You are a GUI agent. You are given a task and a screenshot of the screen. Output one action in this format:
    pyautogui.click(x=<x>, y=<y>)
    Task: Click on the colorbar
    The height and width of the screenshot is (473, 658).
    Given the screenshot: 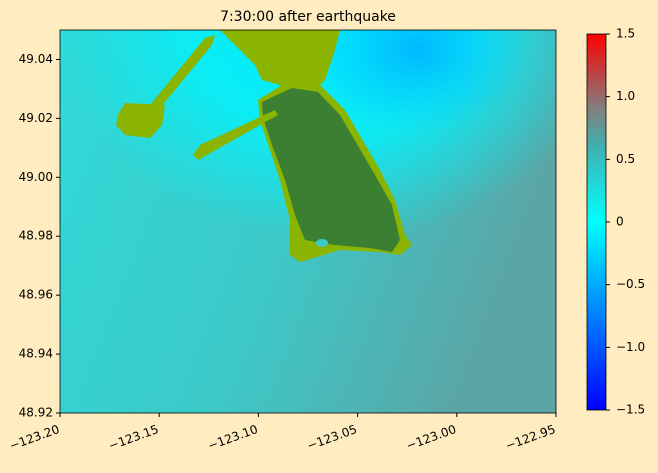 What is the action you would take?
    pyautogui.click(x=596, y=222)
    